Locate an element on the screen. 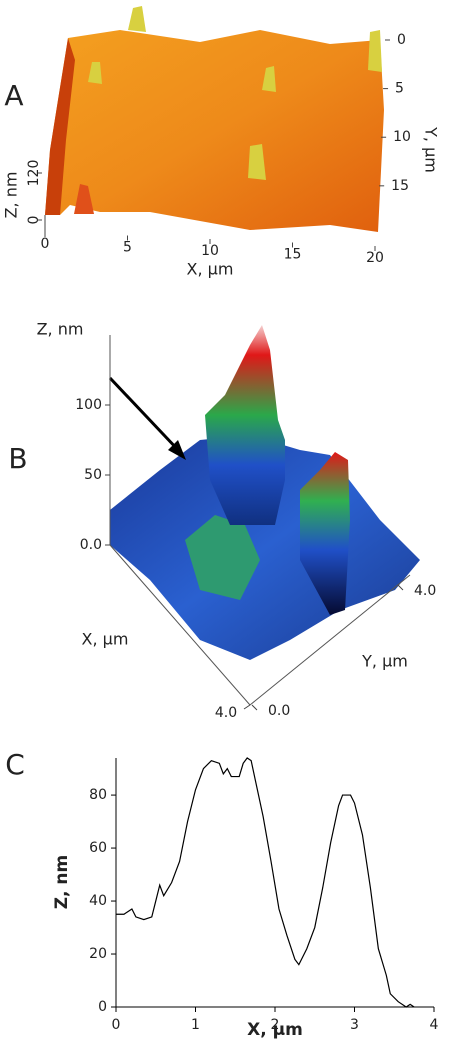 Image resolution: width=474 pixels, height=1046 pixels. y-axis-label: Z, nm is located at coordinates (62, 882).